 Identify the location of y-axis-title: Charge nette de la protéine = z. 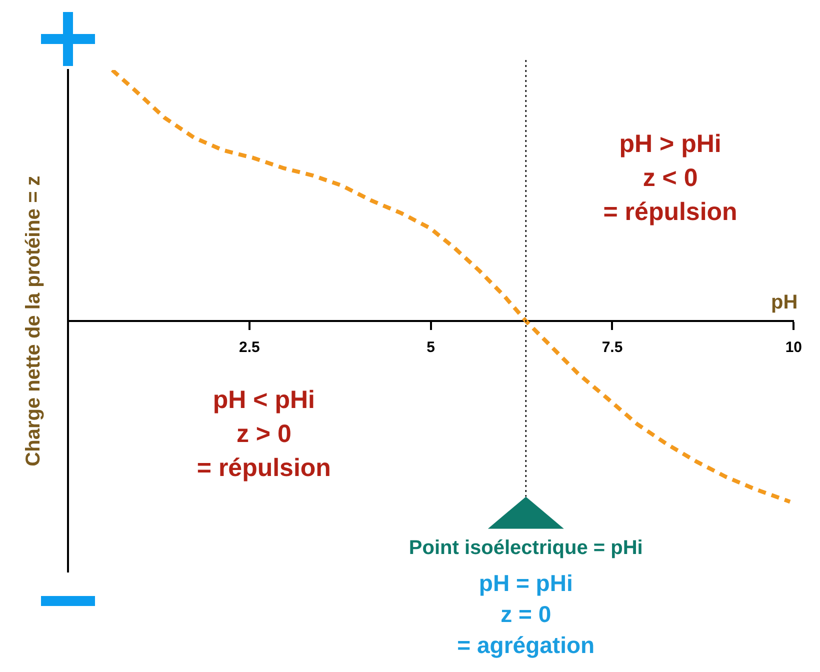
(33, 321).